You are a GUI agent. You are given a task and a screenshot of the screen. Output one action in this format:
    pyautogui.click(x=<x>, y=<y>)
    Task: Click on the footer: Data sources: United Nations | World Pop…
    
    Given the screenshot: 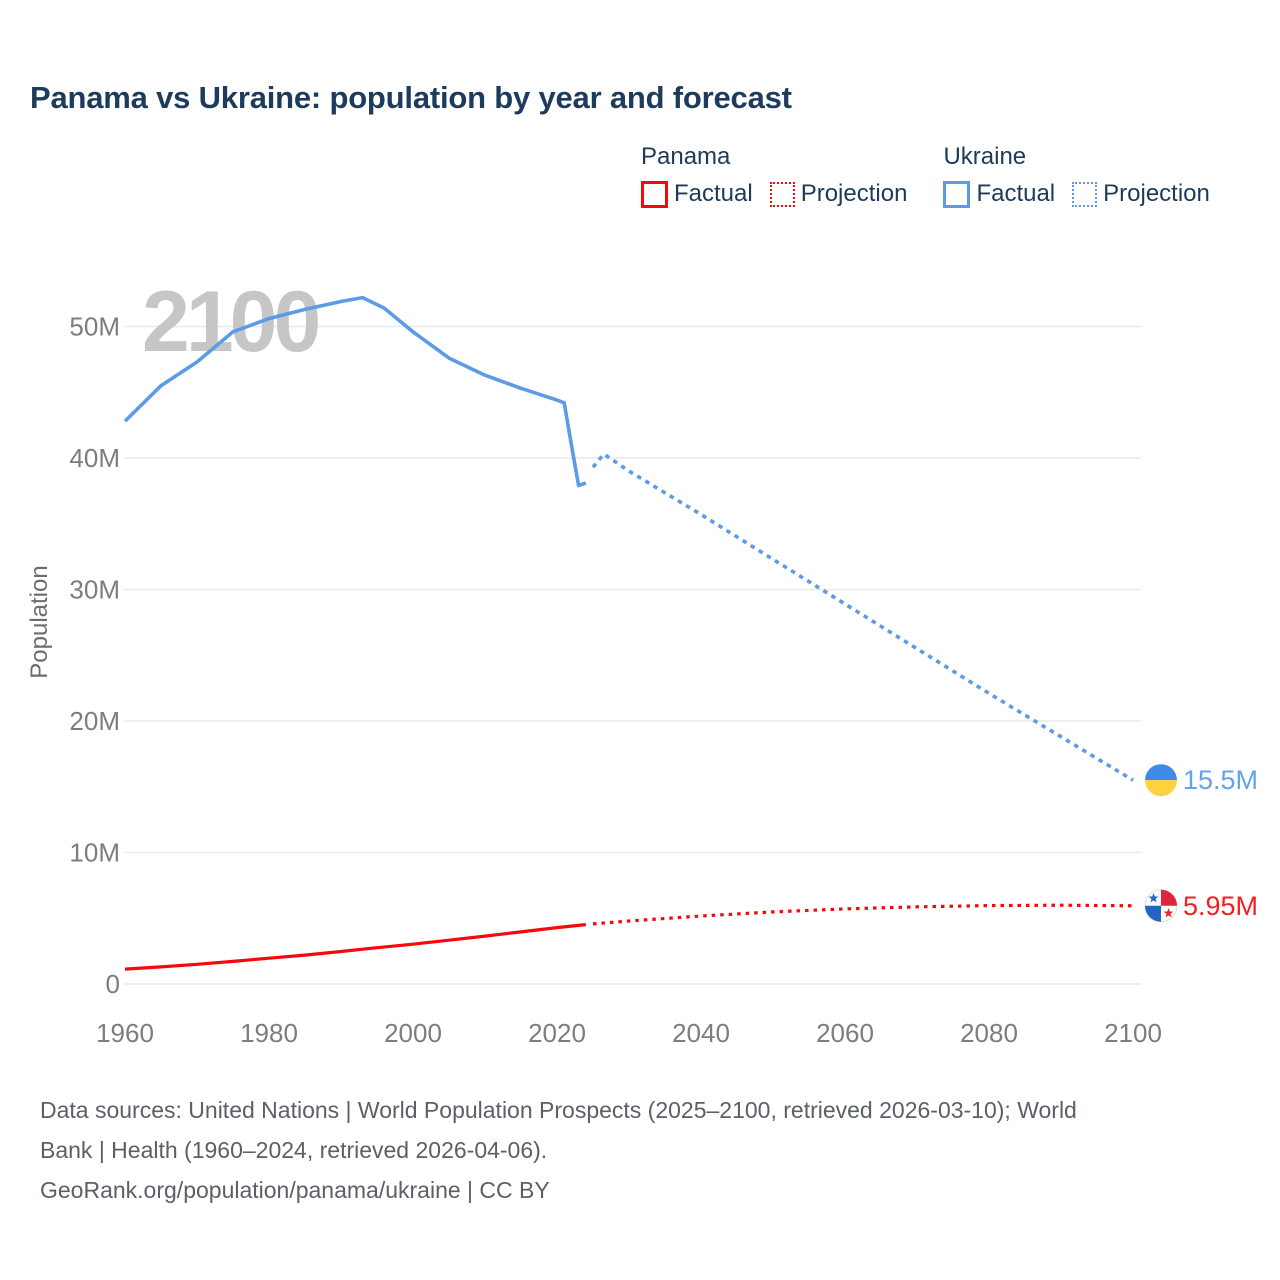 What is the action you would take?
    pyautogui.click(x=640, y=1150)
    